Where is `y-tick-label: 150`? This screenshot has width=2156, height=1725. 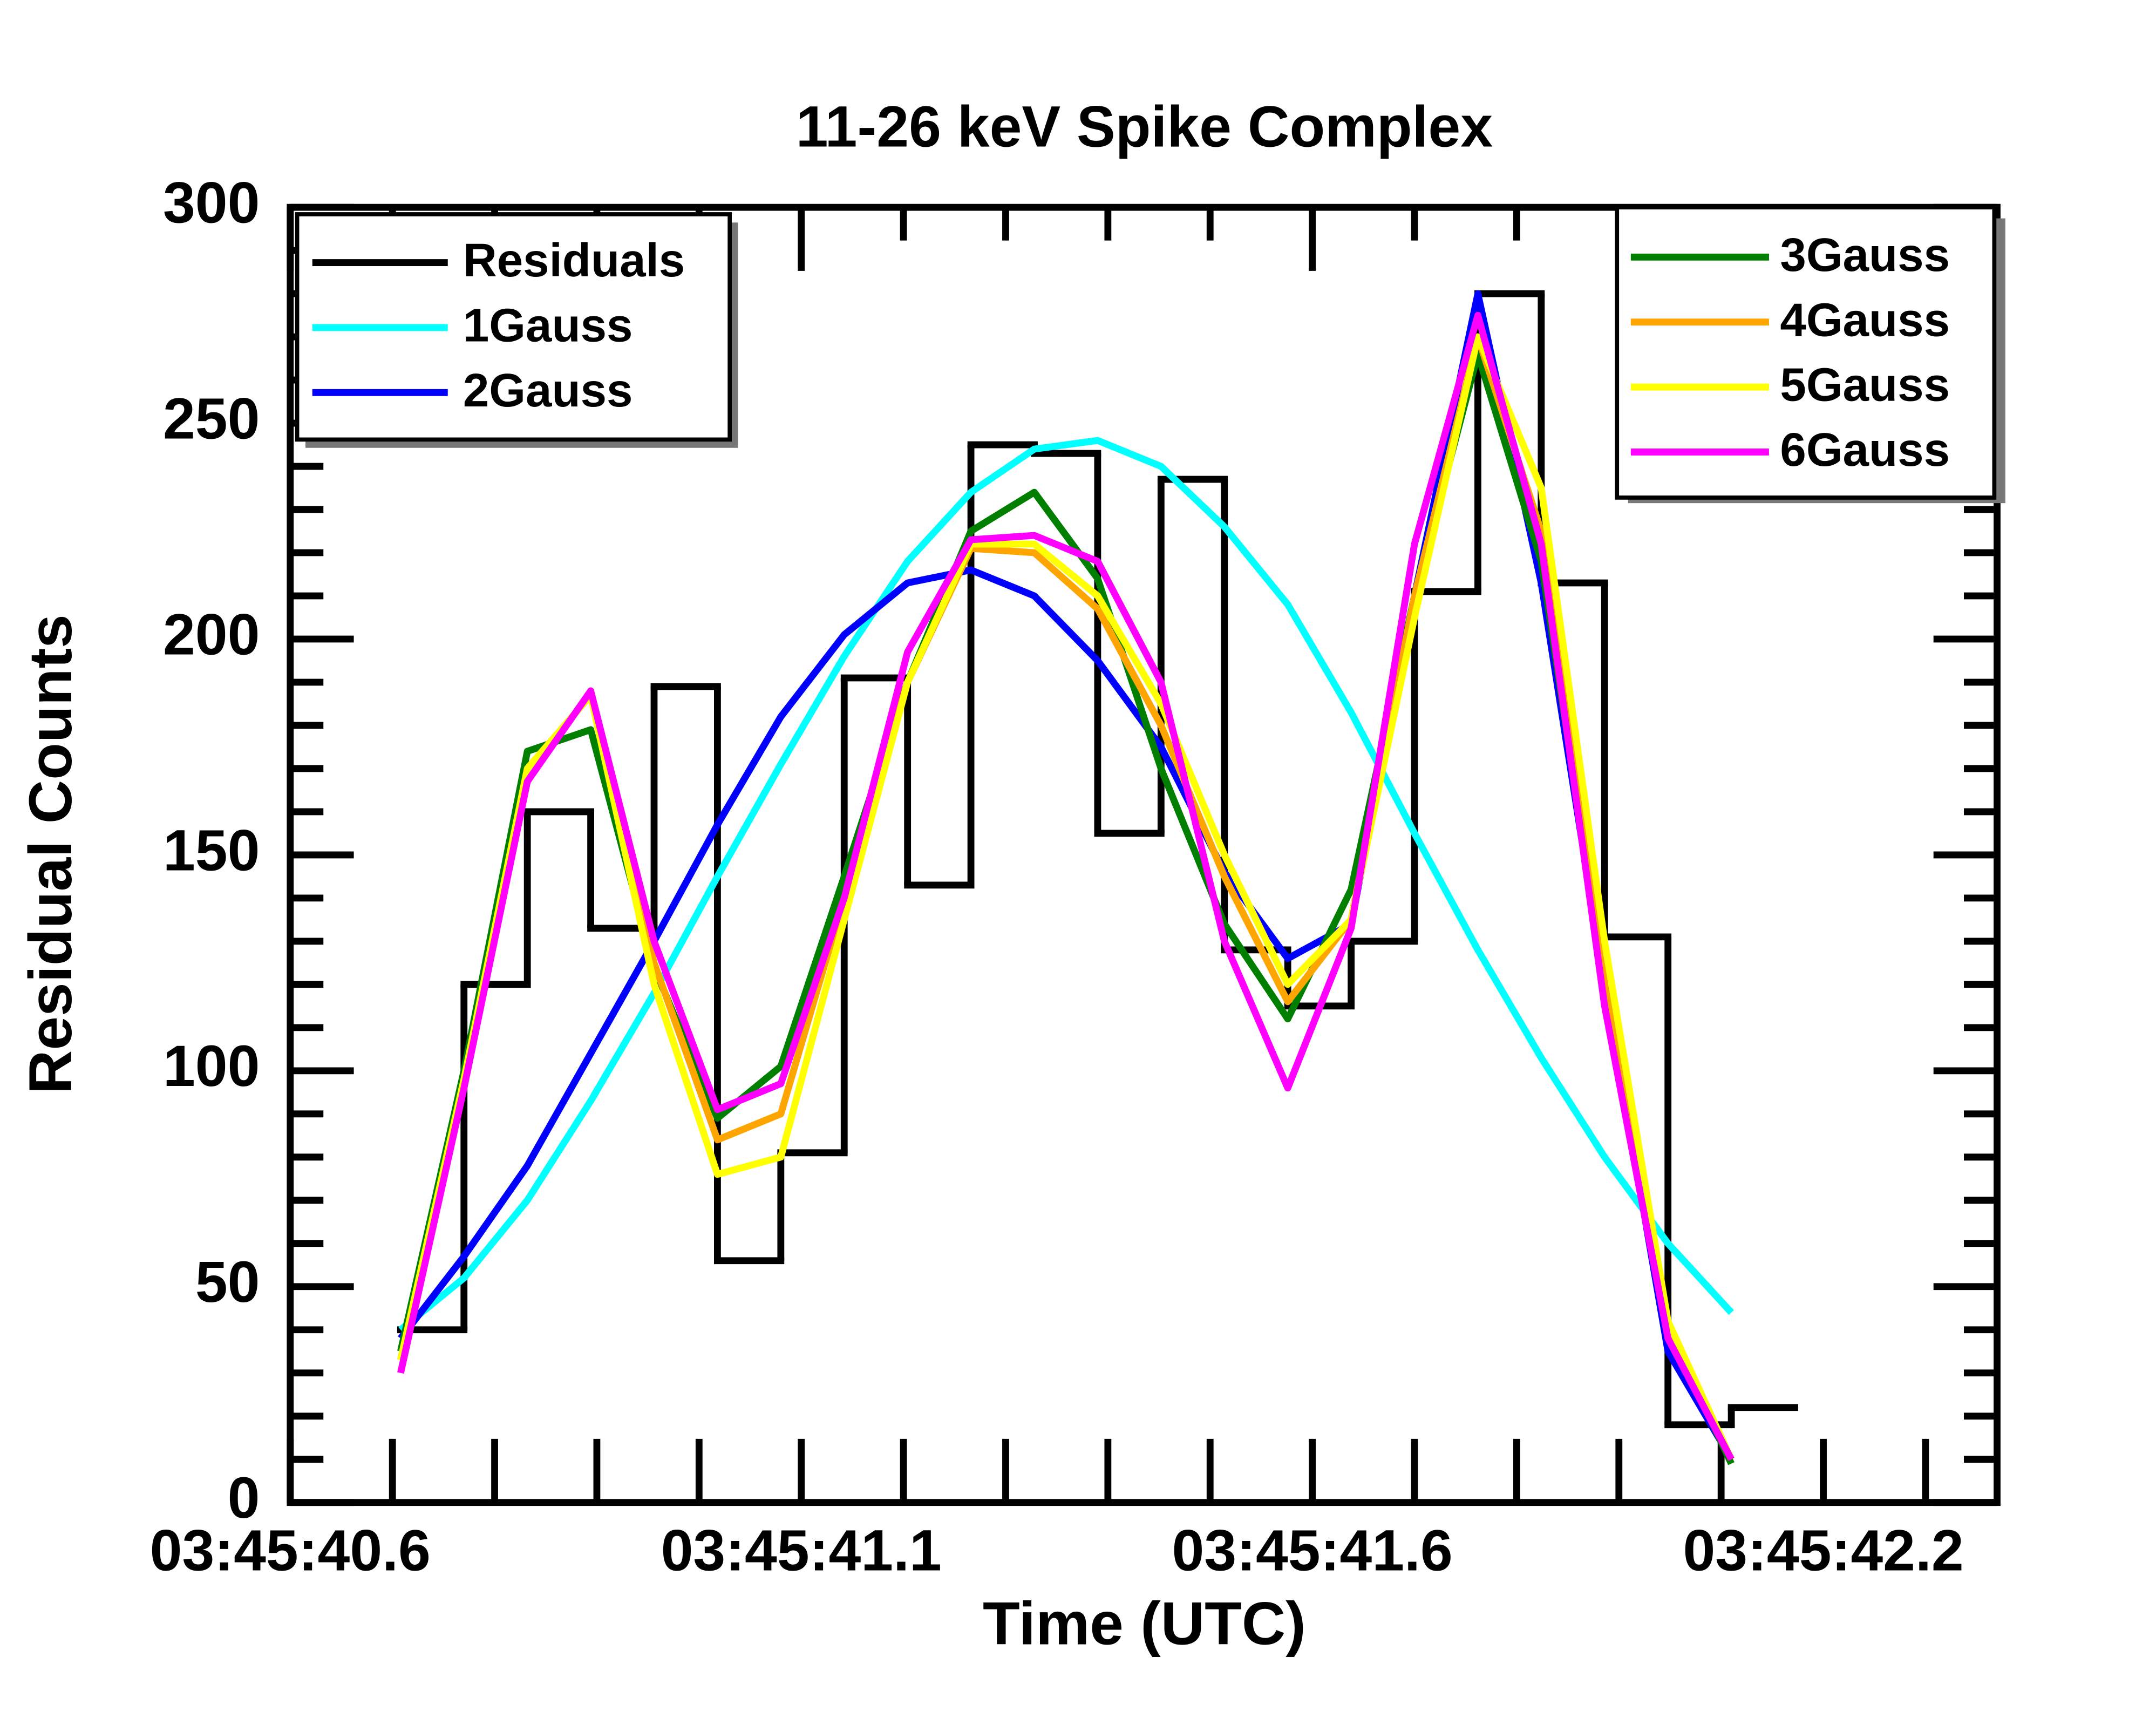 y-tick-label: 150 is located at coordinates (211, 850).